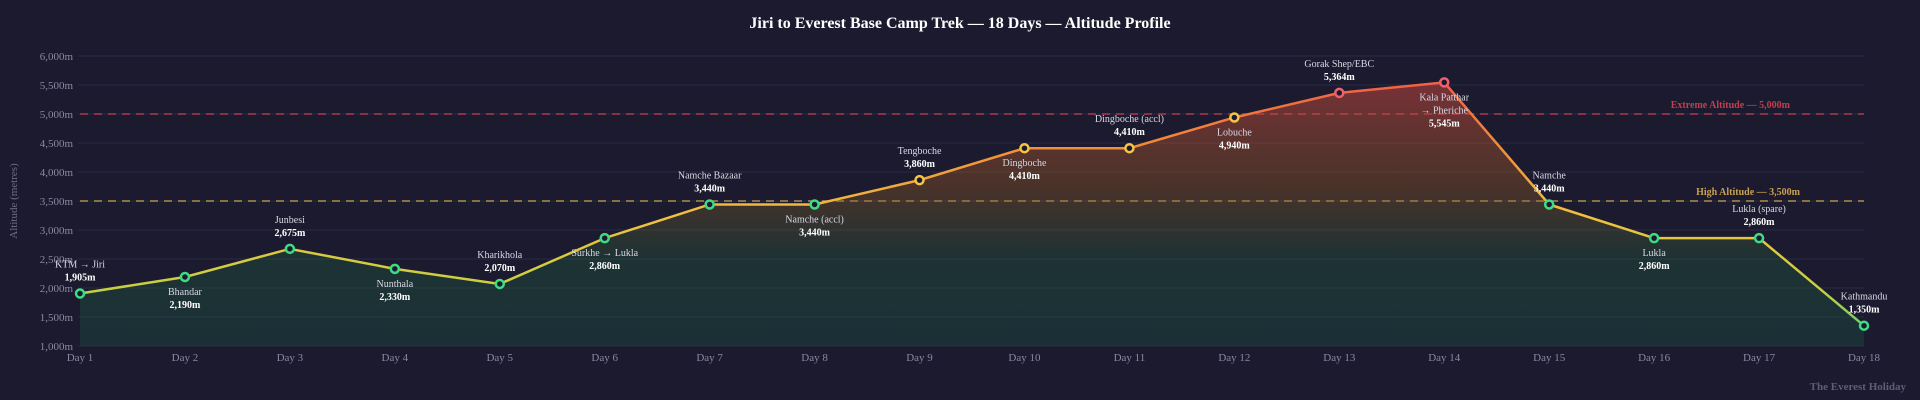 The height and width of the screenshot is (400, 1920). I want to click on point-label: Namche Bazaar, so click(710, 175).